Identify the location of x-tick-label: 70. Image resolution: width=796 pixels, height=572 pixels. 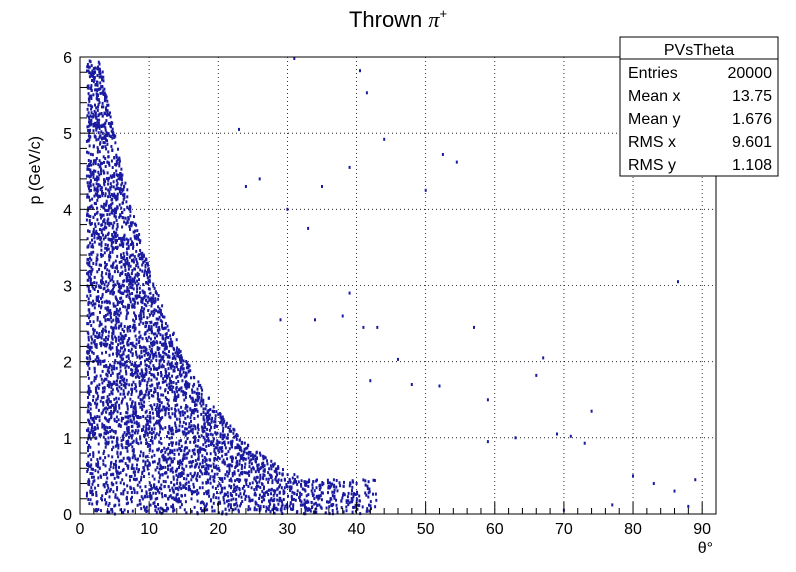
(564, 529).